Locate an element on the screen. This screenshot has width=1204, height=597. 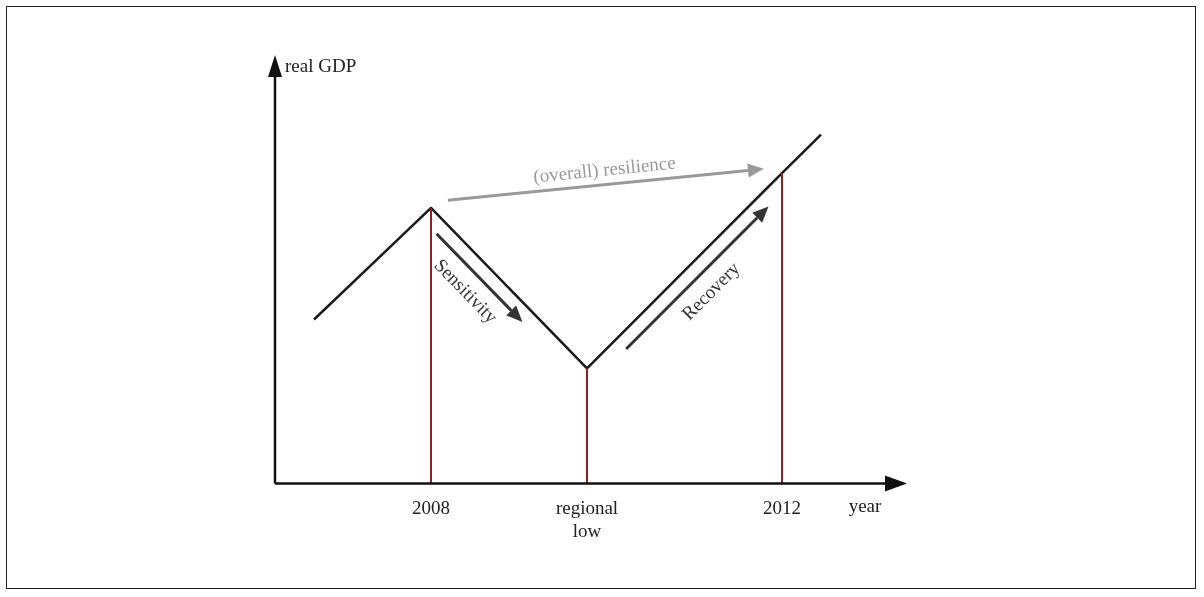
x-tick-label: 2008 is located at coordinates (431, 507).